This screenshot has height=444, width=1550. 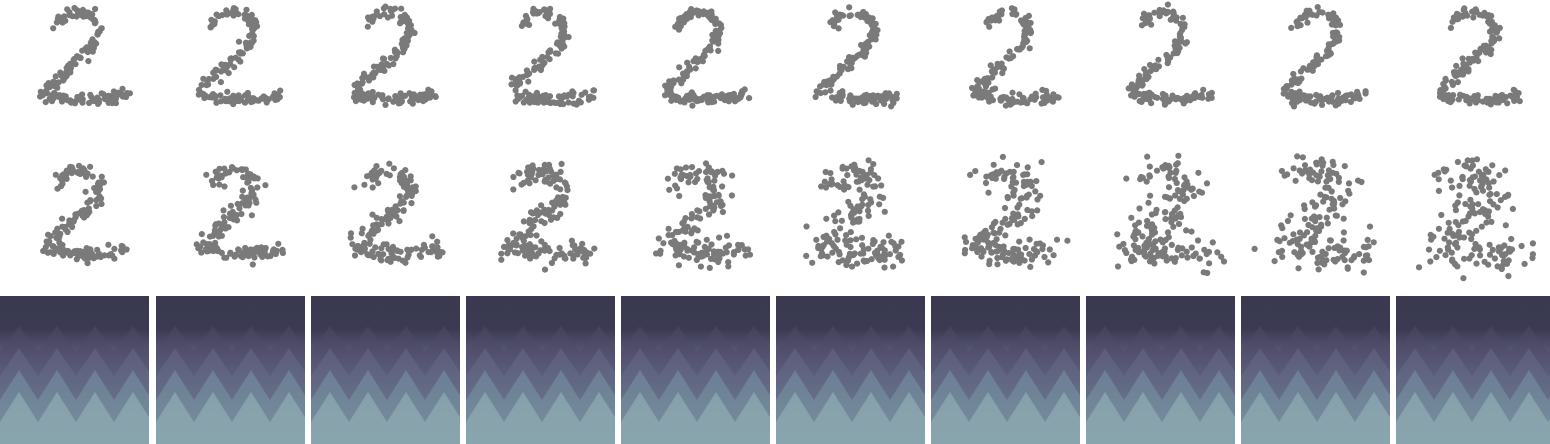 I want to click on field-band, so click(x=1473, y=385).